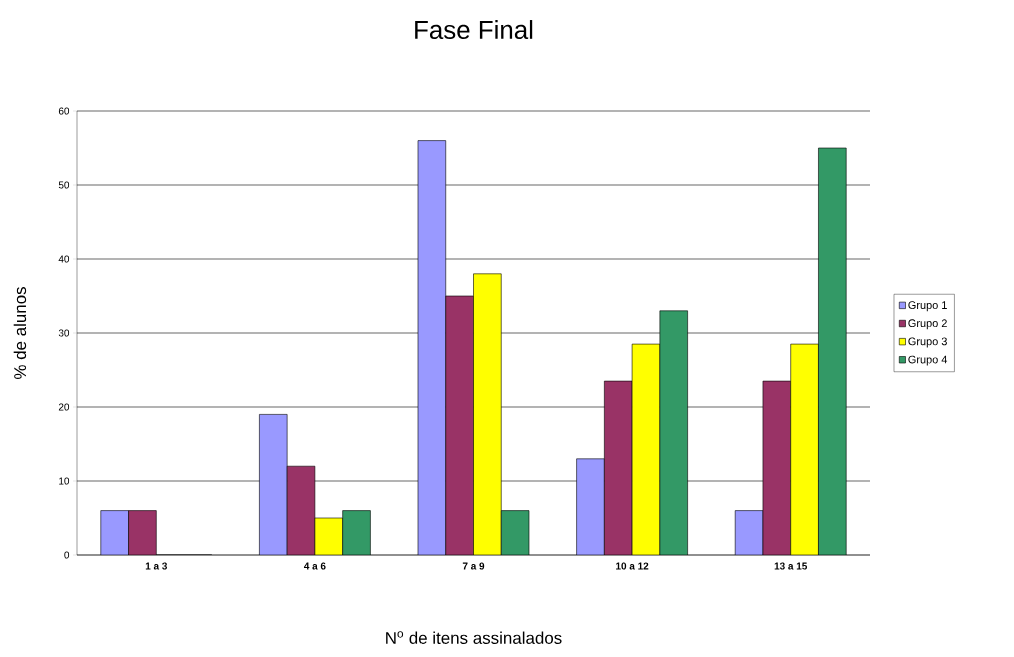 The width and height of the screenshot is (1014, 657). What do you see at coordinates (64, 481) in the screenshot?
I see `y-tick-label: 10` at bounding box center [64, 481].